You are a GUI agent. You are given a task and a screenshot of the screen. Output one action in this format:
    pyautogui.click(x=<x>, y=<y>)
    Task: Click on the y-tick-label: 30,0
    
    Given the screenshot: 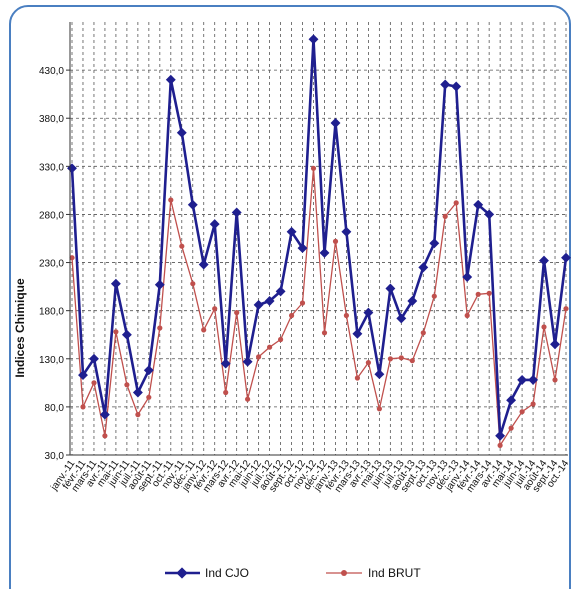 What is the action you would take?
    pyautogui.click(x=55, y=456)
    